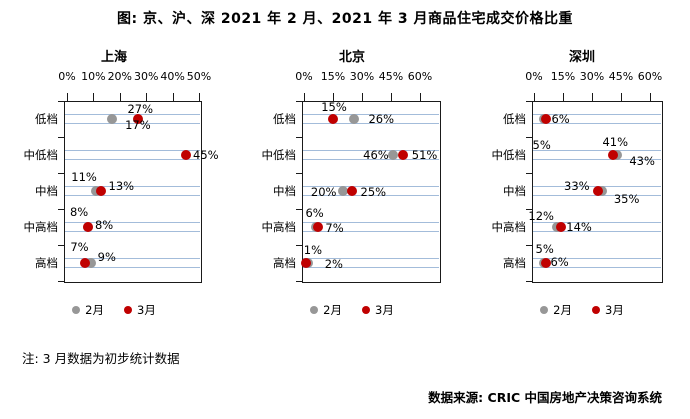 The width and height of the screenshot is (690, 419). What do you see at coordinates (140, 109) in the screenshot?
I see `point-label-mar-cat0: 27%` at bounding box center [140, 109].